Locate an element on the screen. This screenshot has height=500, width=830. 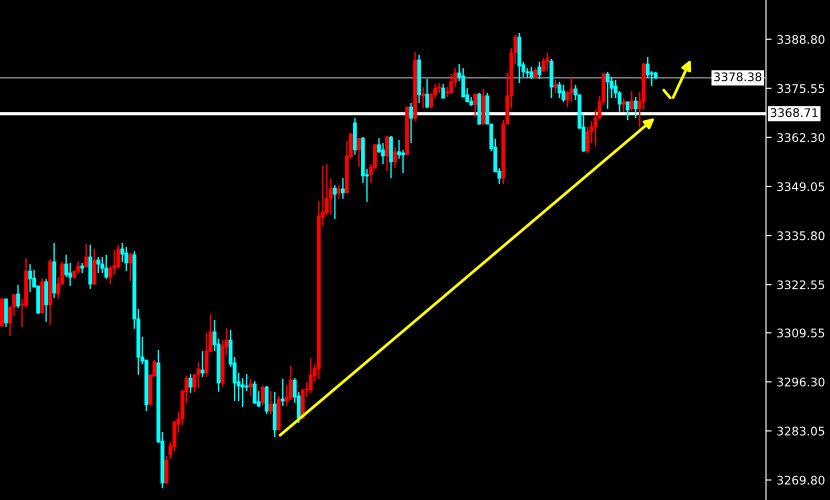
y-tick-label: 3296.30 is located at coordinates (800, 382).